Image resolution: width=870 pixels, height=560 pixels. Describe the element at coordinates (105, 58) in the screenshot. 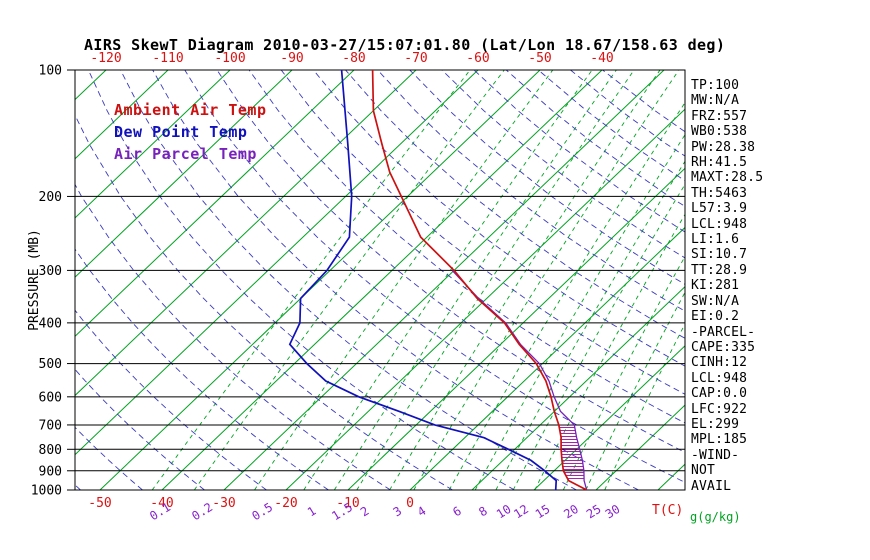

I see `top-temp-label: -120` at that location.